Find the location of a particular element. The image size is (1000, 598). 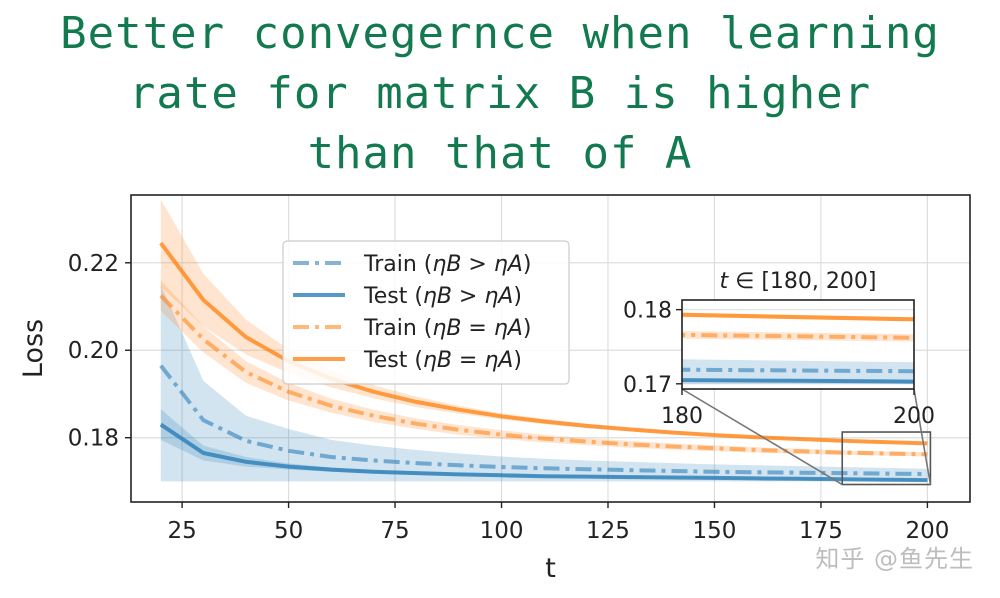

inset-title: t ∈ [180, 200] is located at coordinates (798, 281).